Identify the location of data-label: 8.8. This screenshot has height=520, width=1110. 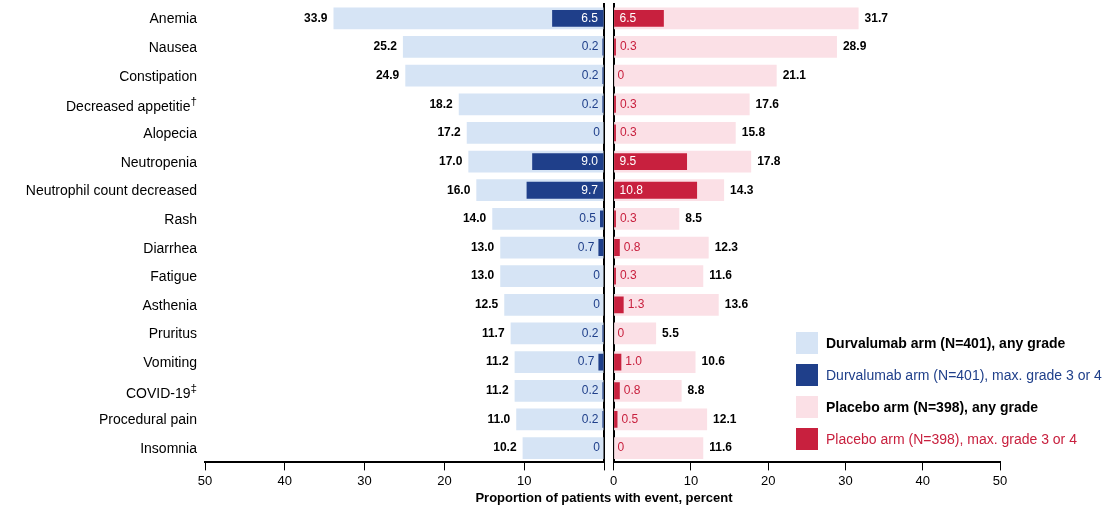
(696, 390).